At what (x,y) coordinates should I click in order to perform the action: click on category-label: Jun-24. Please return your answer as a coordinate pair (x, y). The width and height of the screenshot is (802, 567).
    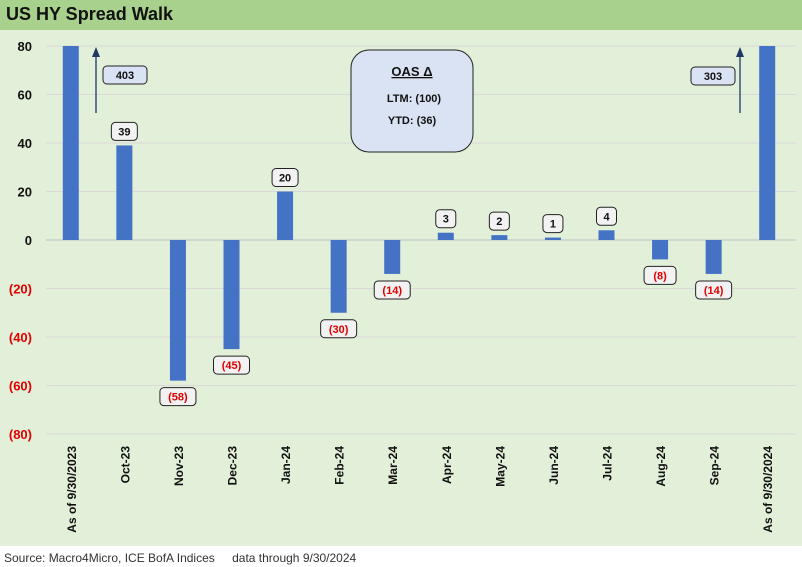
    Looking at the image, I should click on (554, 465).